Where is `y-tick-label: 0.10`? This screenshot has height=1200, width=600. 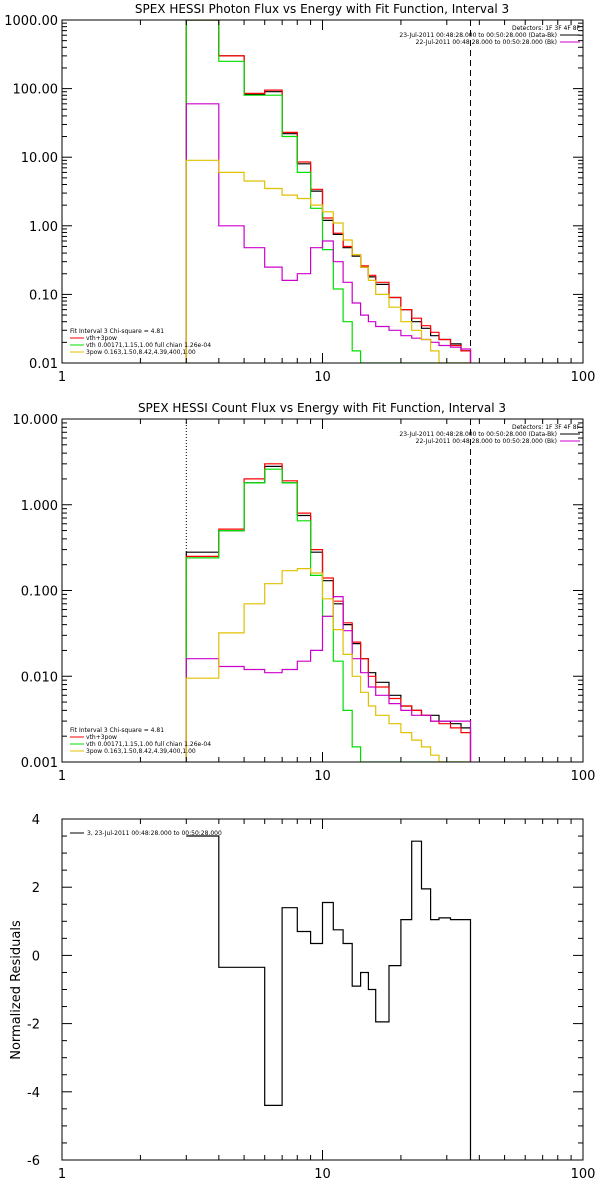
y-tick-label: 0.10 is located at coordinates (43, 295).